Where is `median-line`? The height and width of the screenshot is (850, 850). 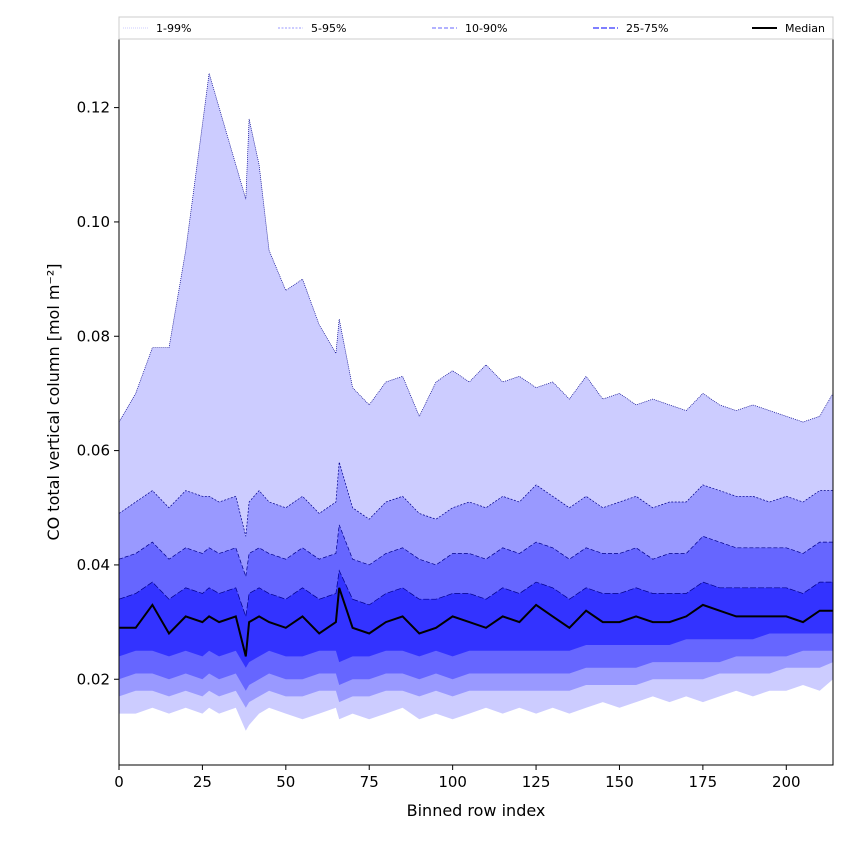 median-line is located at coordinates (476, 622).